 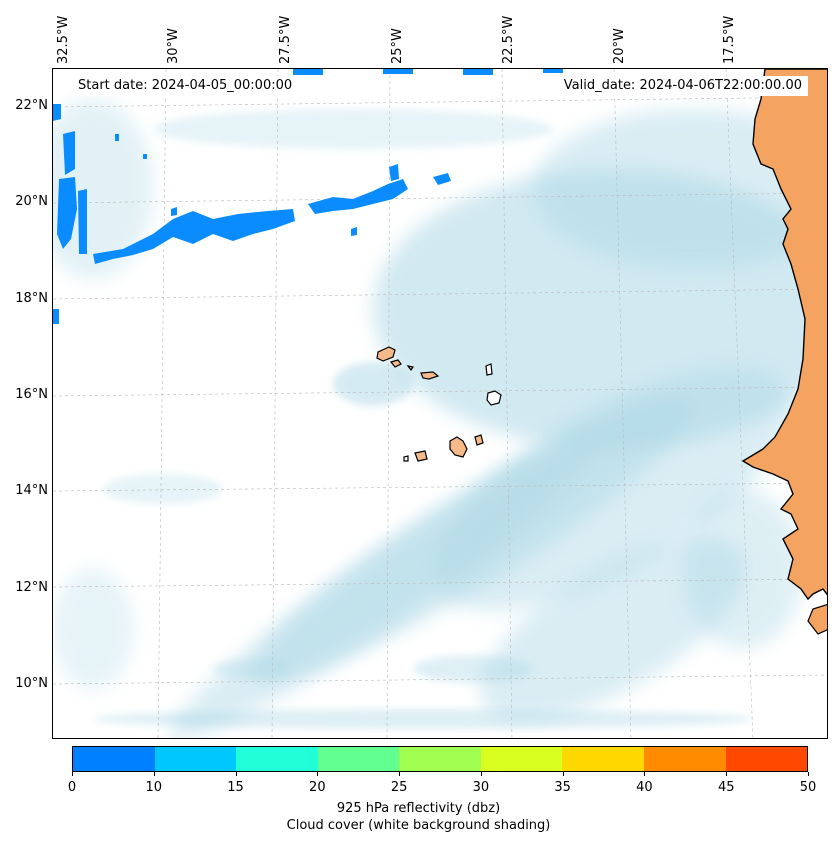 I want to click on colorbar, so click(x=440, y=759).